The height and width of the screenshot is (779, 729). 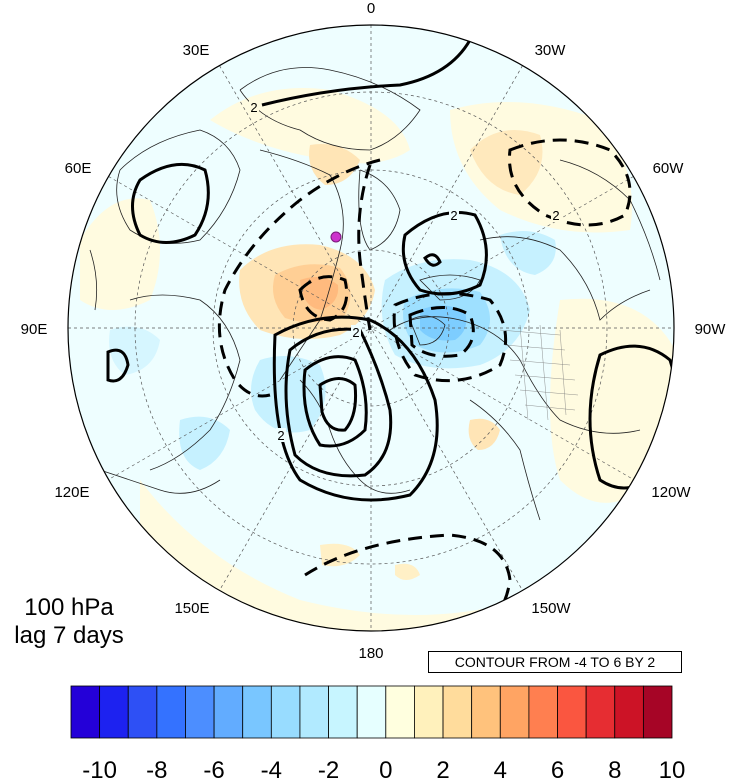 I want to click on colorbar-tick-label: -4, so click(x=271, y=768).